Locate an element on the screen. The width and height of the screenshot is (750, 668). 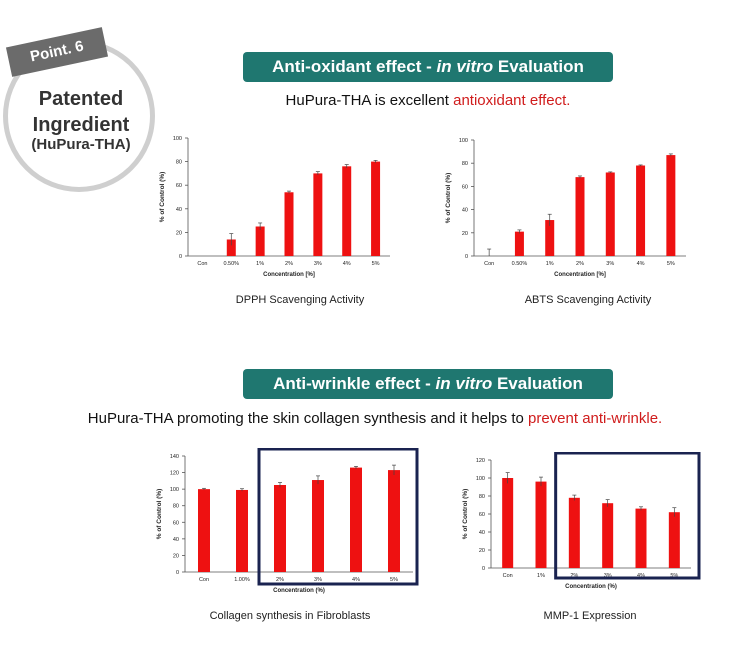
mmp1-y-tick-label: 20 is located at coordinates (482, 551).